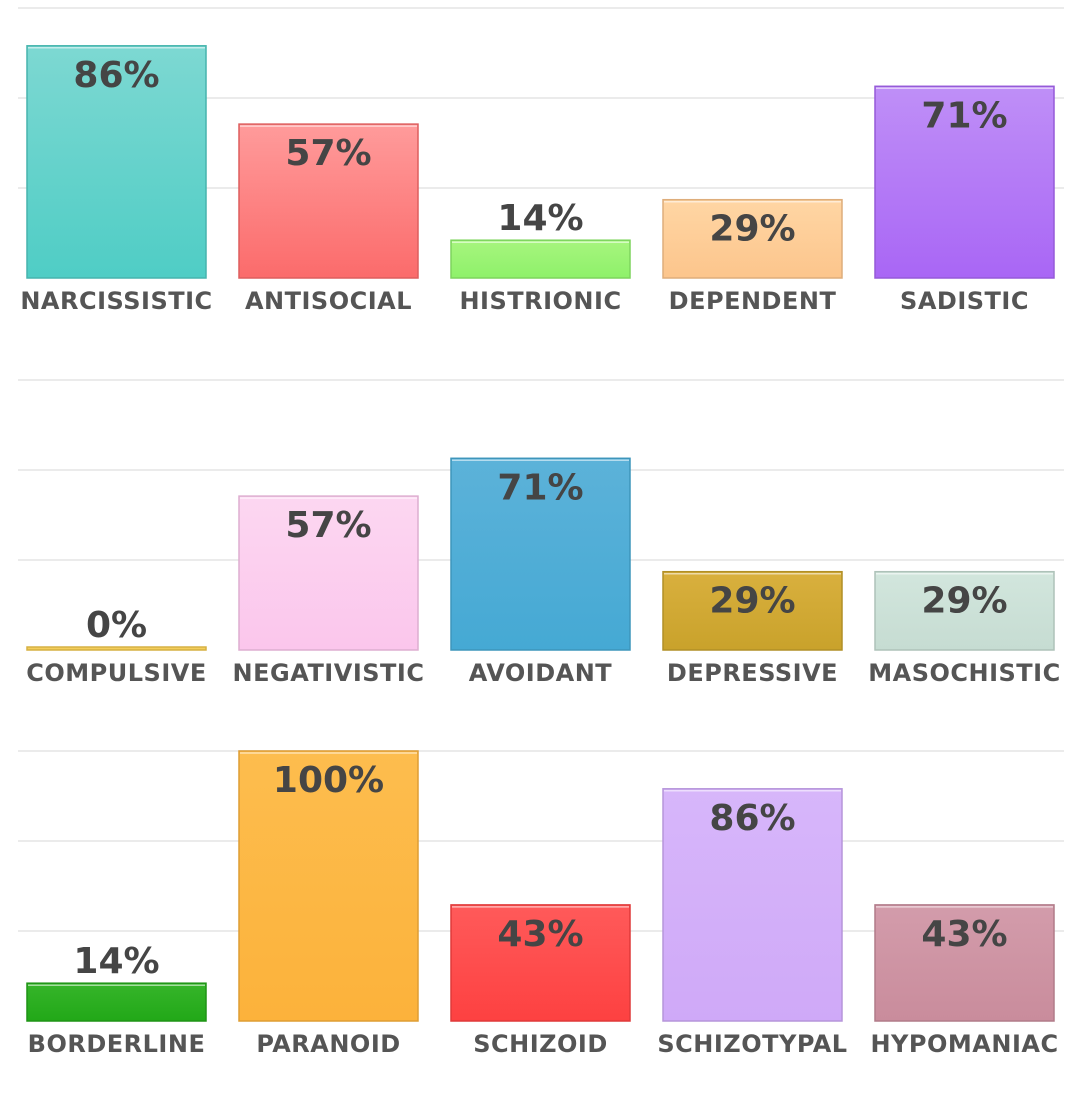 The width and height of the screenshot is (1080, 1119). Describe the element at coordinates (328, 201) in the screenshot. I see `bar-antisocial` at that location.